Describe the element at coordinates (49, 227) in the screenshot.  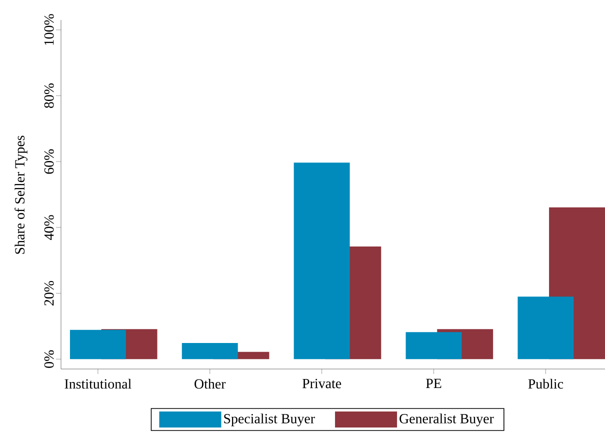
I see `y-tick-label: 40%` at that location.